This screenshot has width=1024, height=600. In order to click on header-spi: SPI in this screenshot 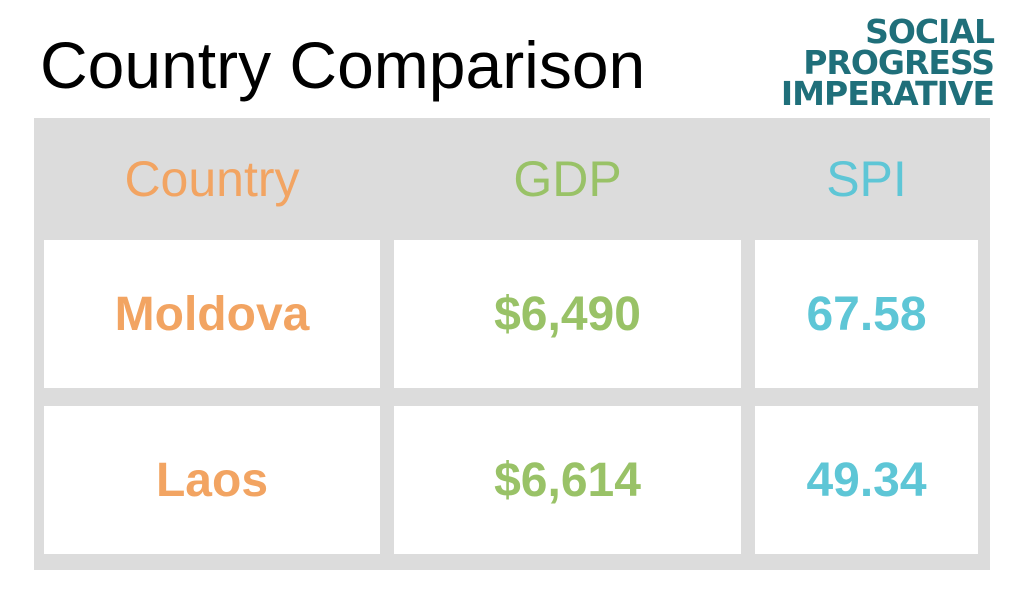, I will do `click(866, 179)`.